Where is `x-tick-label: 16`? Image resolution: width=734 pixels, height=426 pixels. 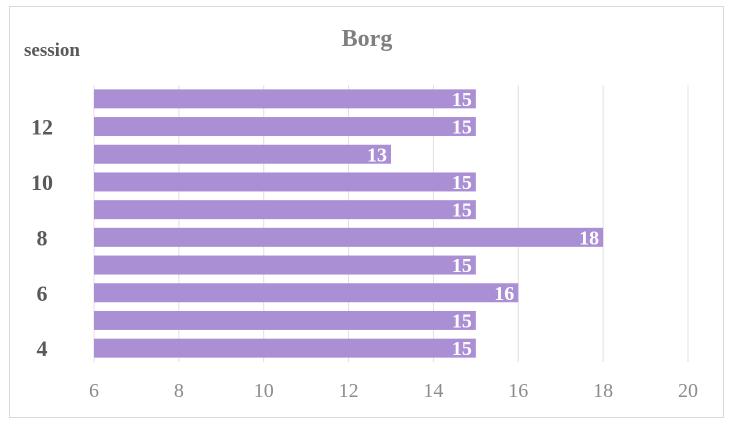
x-tick-label: 16 is located at coordinates (518, 391).